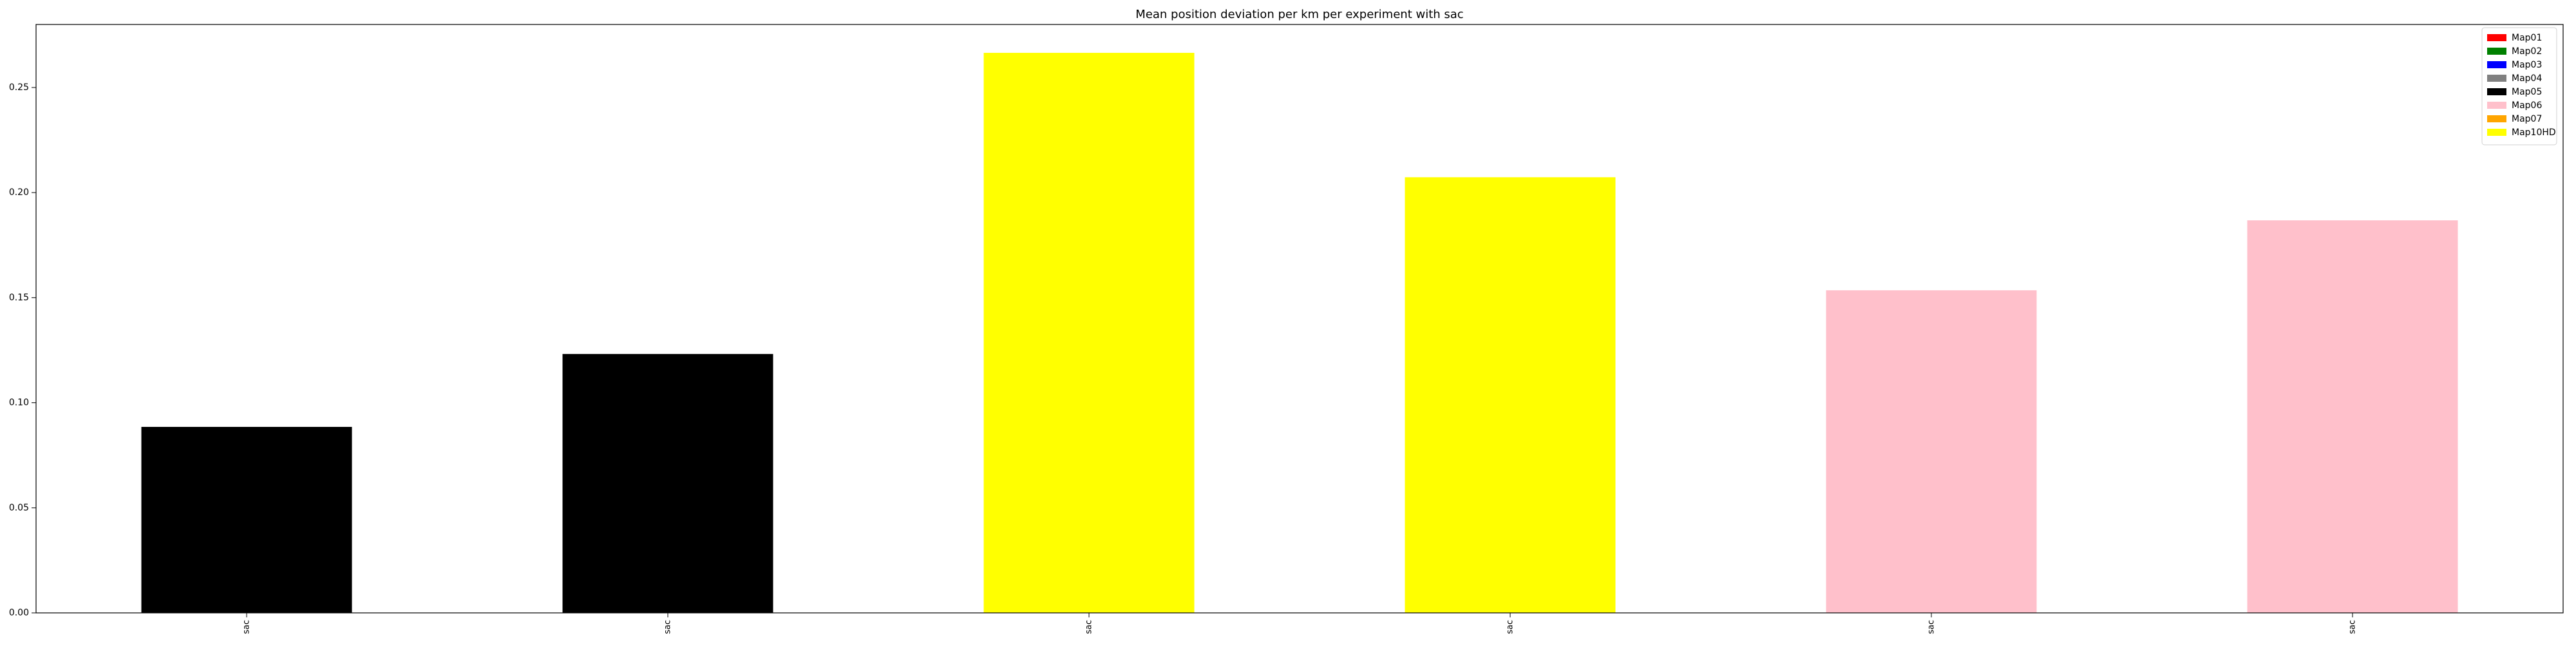 The width and height of the screenshot is (2576, 647). I want to click on y-tick-label: 0.00, so click(19, 613).